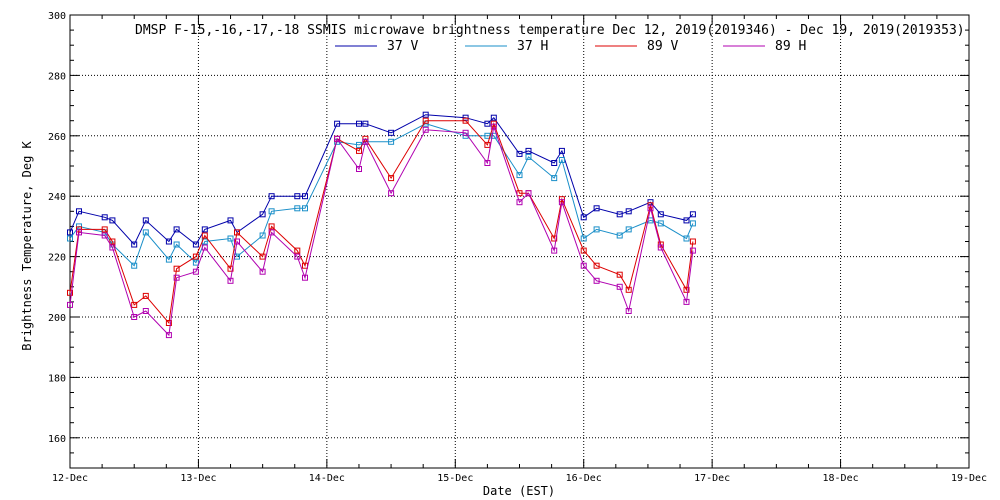 Image resolution: width=1000 pixels, height=500 pixels. Describe the element at coordinates (198, 478) in the screenshot. I see `x-tick-label: 13-Dec` at that location.